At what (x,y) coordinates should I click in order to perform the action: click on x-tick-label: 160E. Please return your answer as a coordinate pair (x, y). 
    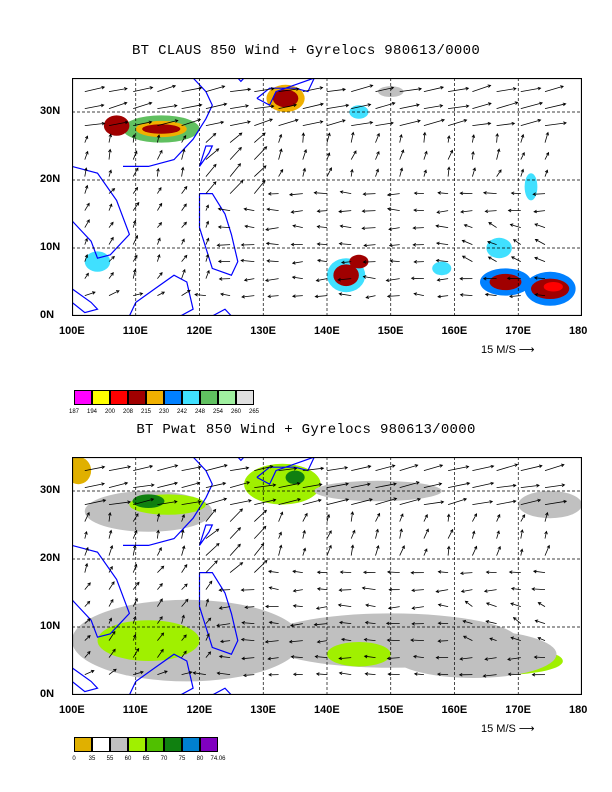
    Looking at the image, I should click on (454, 331).